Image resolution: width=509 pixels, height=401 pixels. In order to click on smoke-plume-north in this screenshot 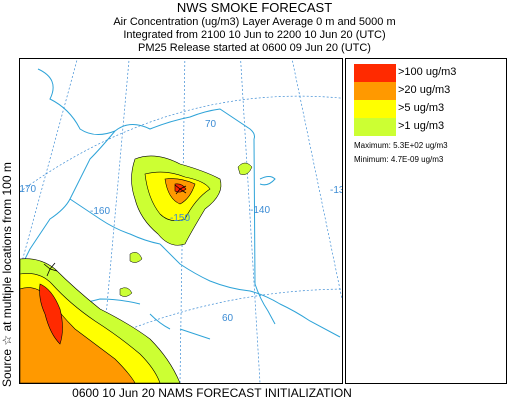, I will do `click(192, 200)`.